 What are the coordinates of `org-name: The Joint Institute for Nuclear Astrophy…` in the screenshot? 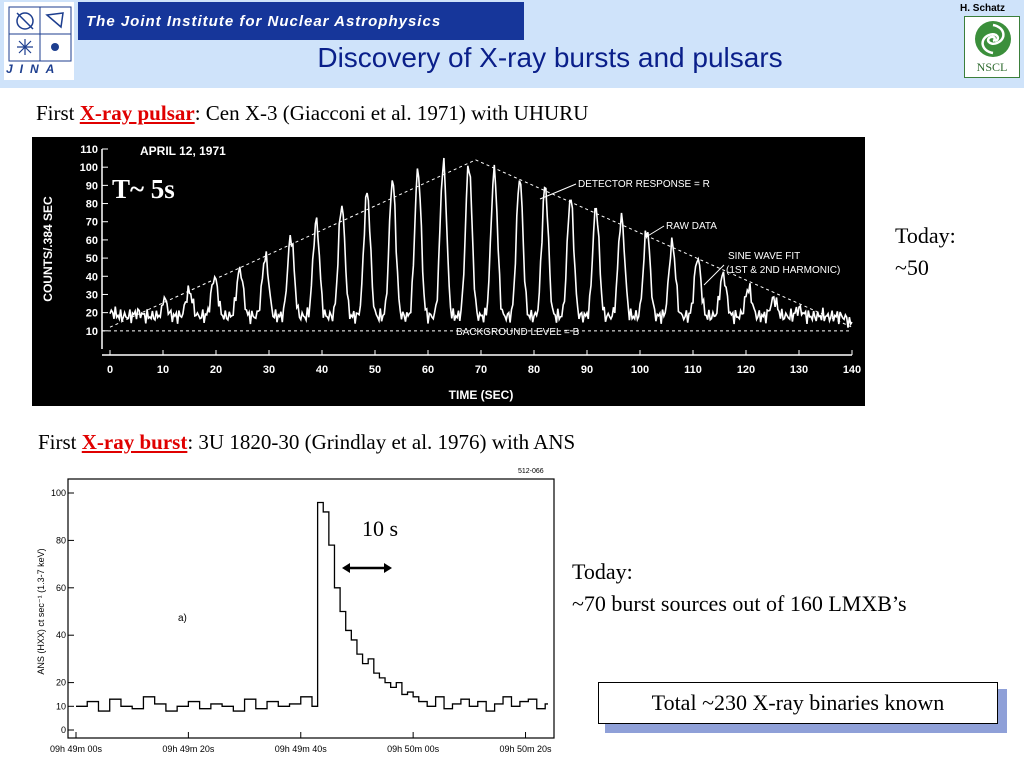 It's located at (264, 21).